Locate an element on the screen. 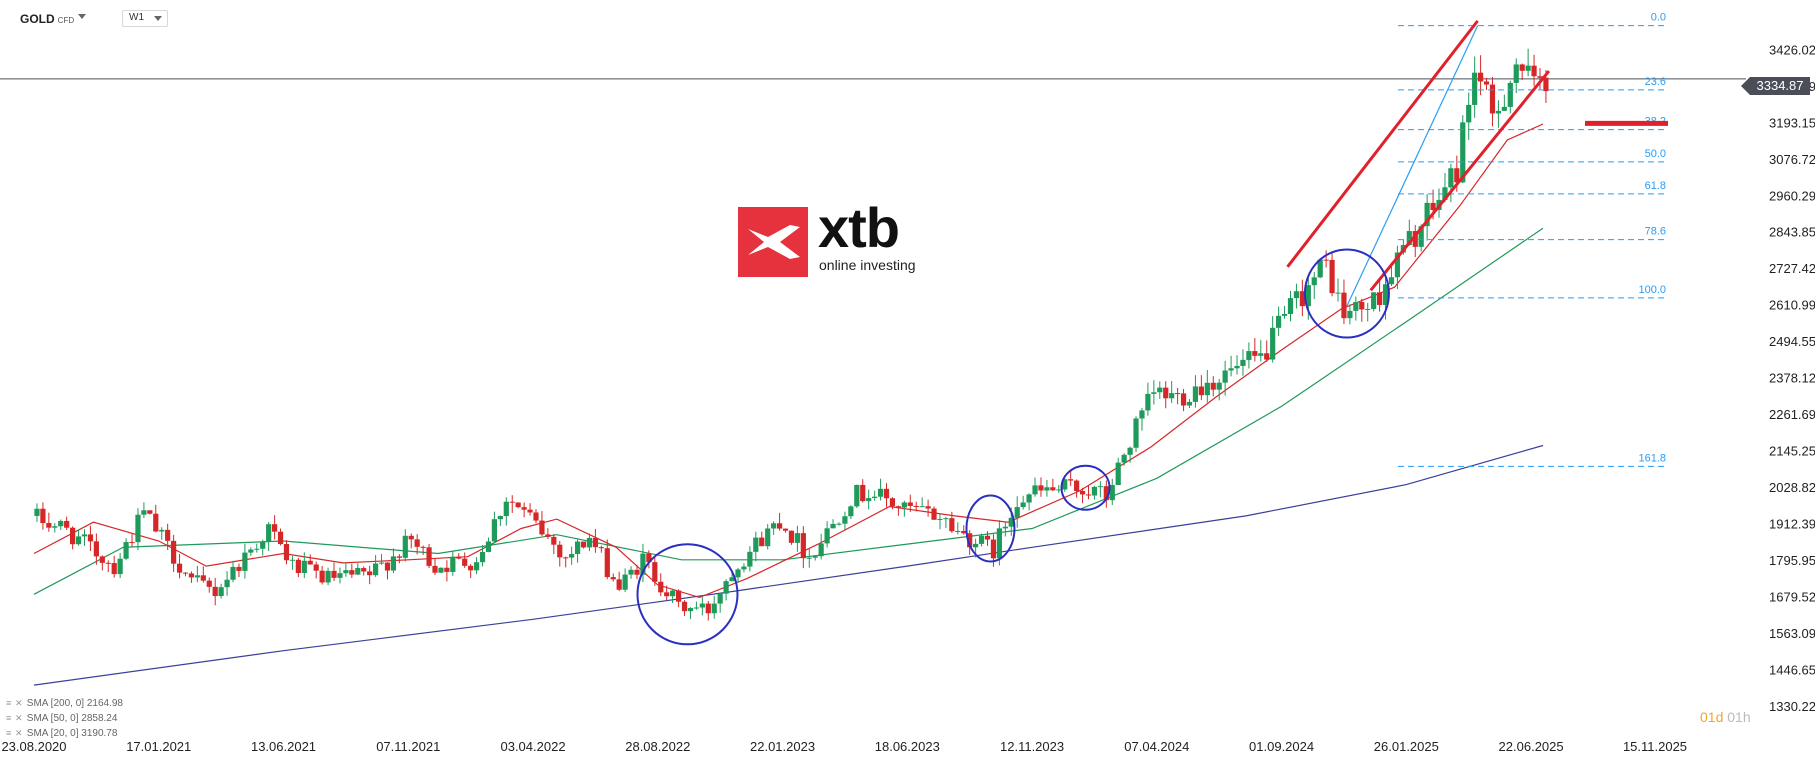 Image resolution: width=1815 pixels, height=759 pixels. logo-tagline: online investing is located at coordinates (867, 265).